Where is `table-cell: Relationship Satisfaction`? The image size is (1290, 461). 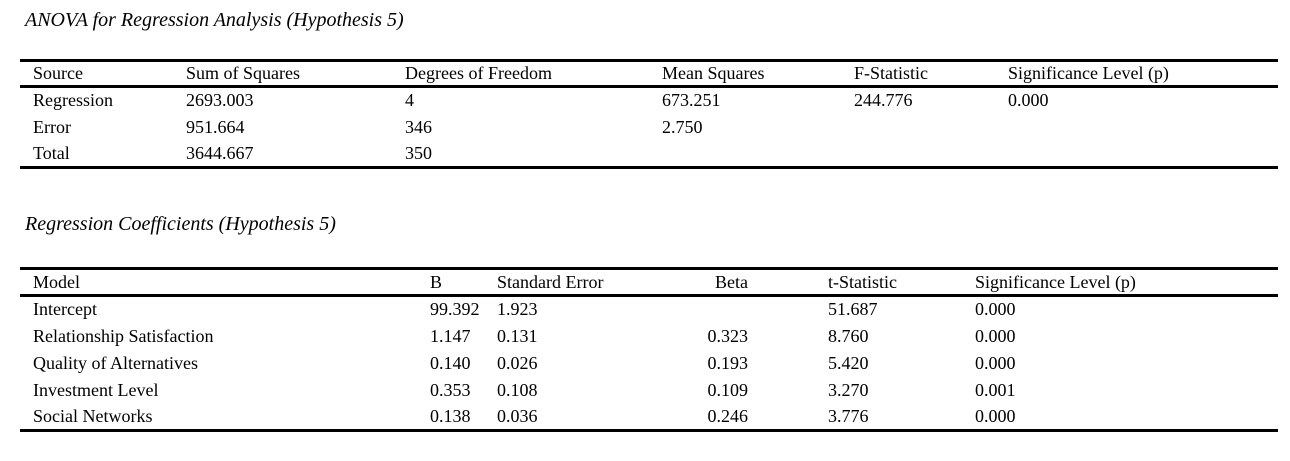
table-cell: Relationship Satisfaction is located at coordinates (123, 335).